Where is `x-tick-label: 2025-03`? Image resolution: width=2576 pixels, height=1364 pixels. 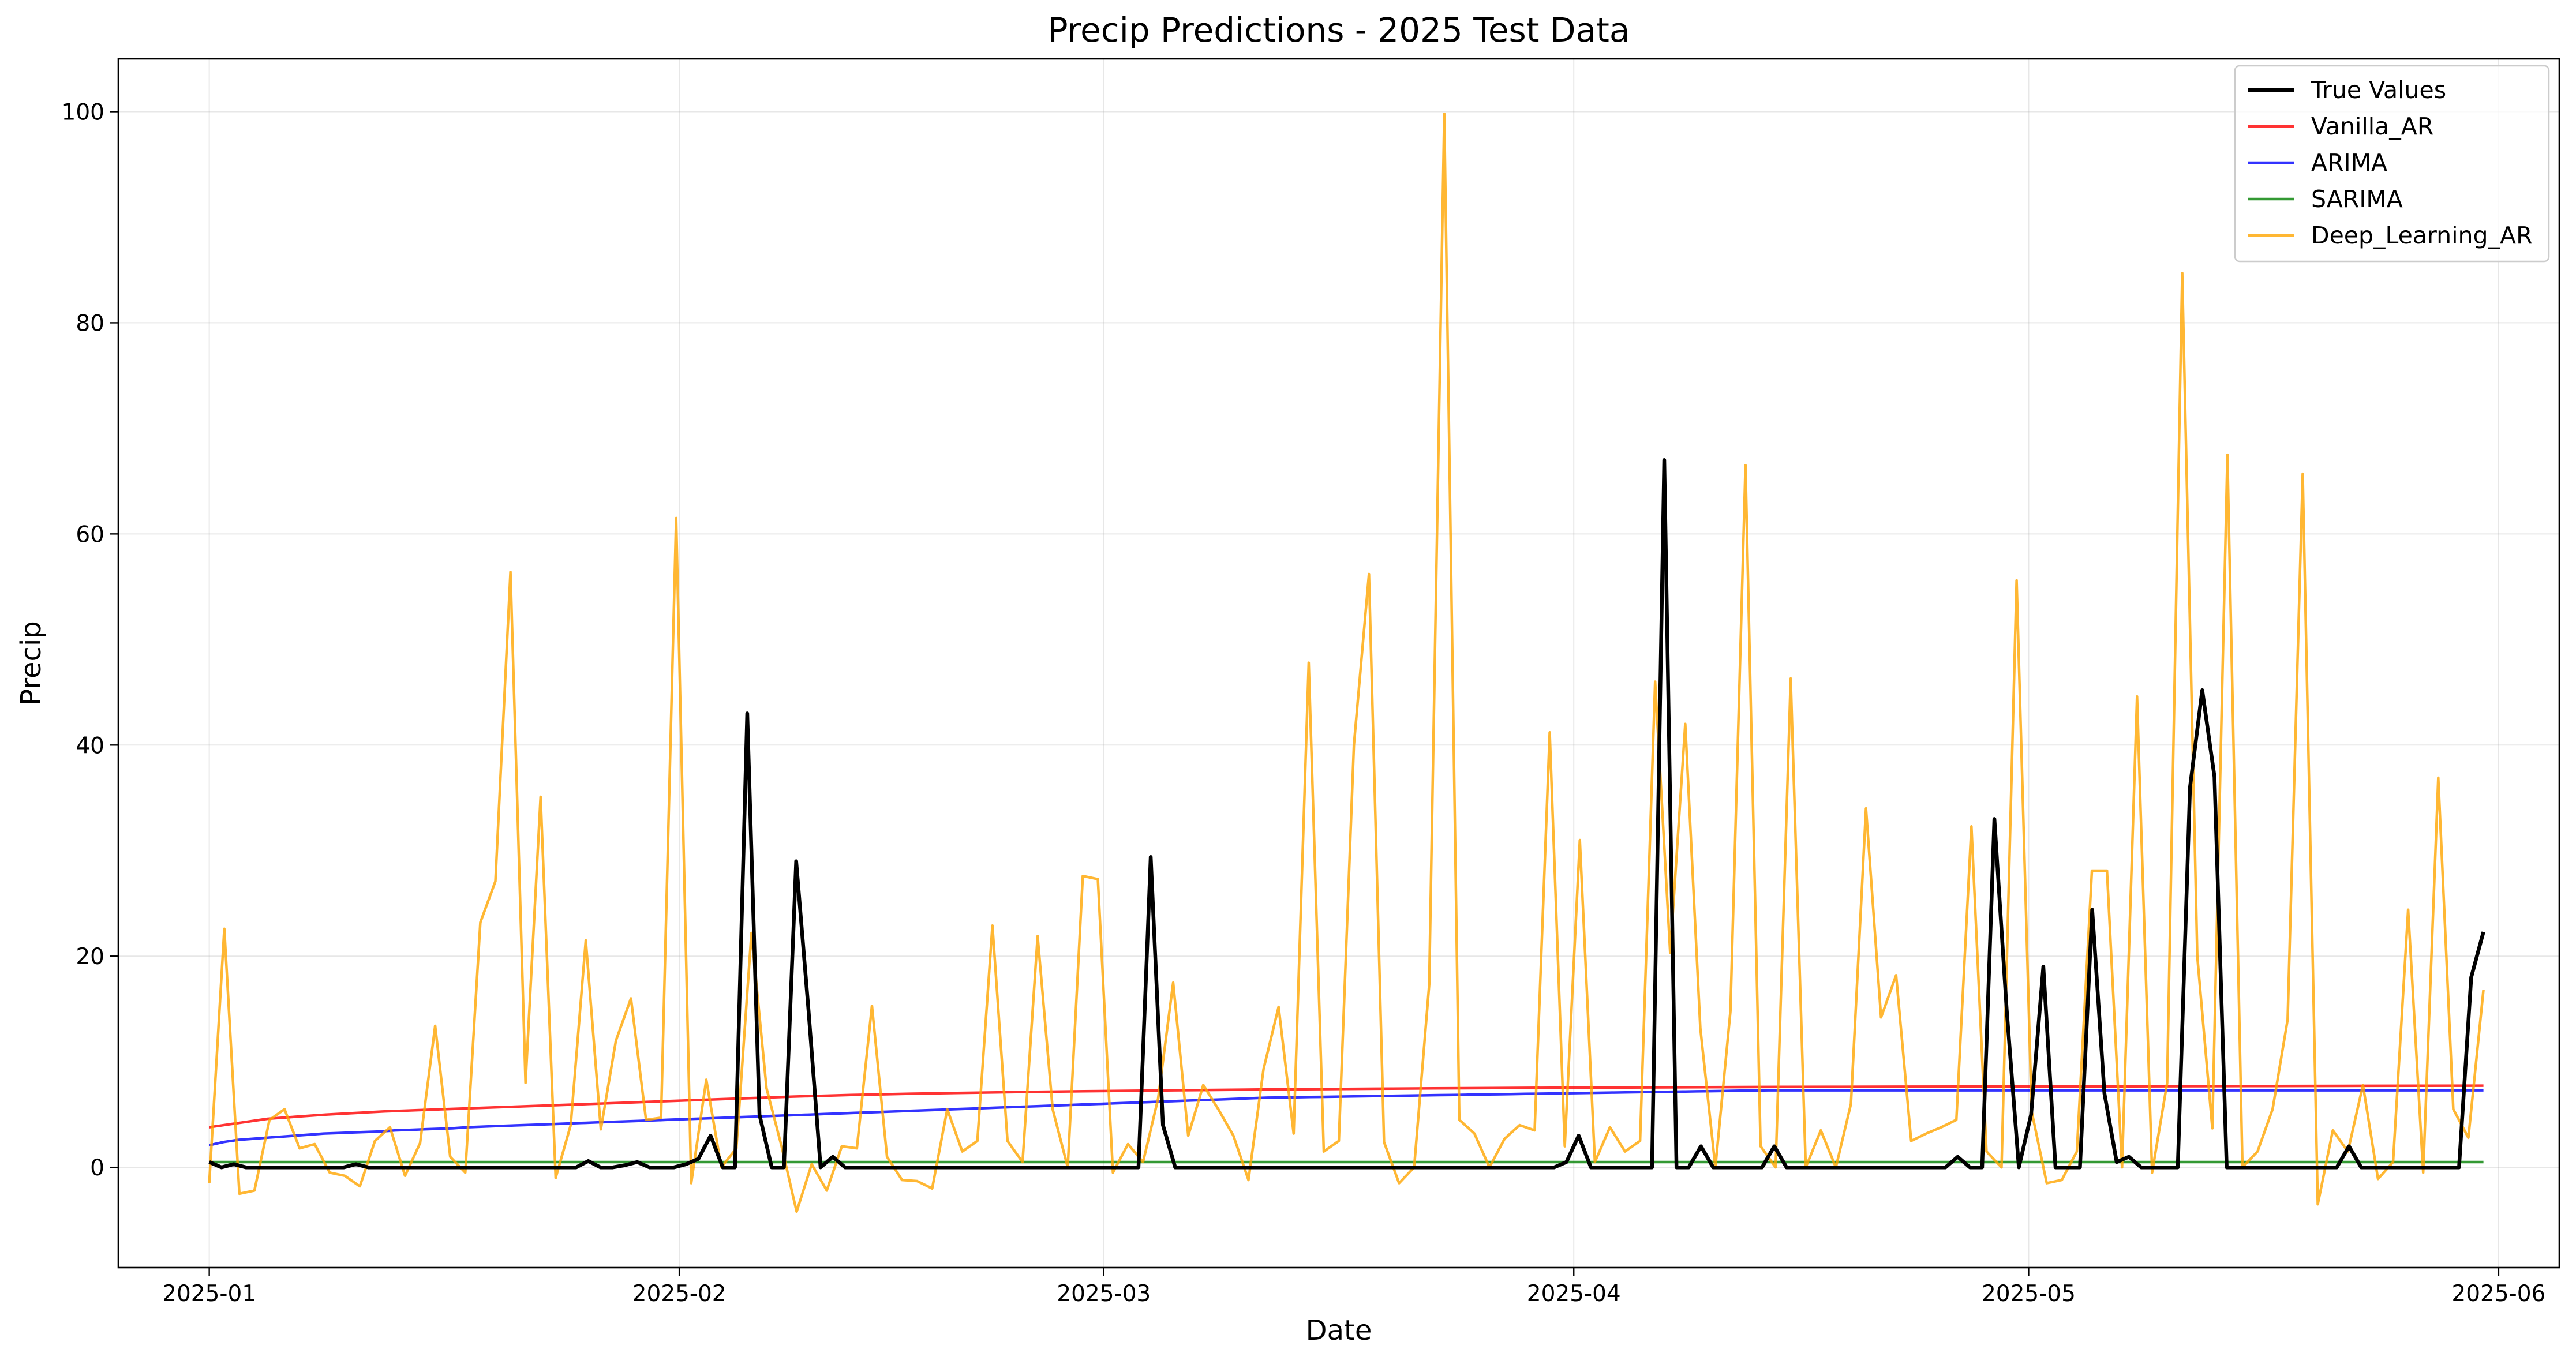
x-tick-label: 2025-03 is located at coordinates (1104, 1294).